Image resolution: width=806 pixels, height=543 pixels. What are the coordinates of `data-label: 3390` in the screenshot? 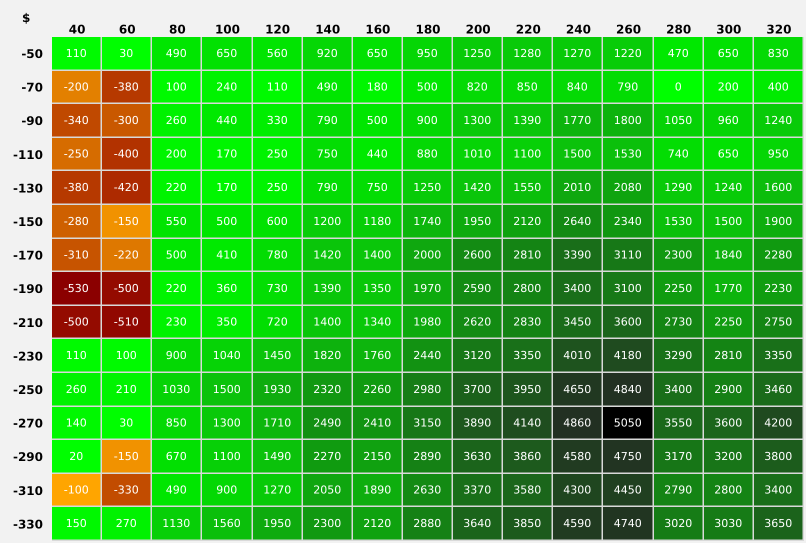 It's located at (577, 255).